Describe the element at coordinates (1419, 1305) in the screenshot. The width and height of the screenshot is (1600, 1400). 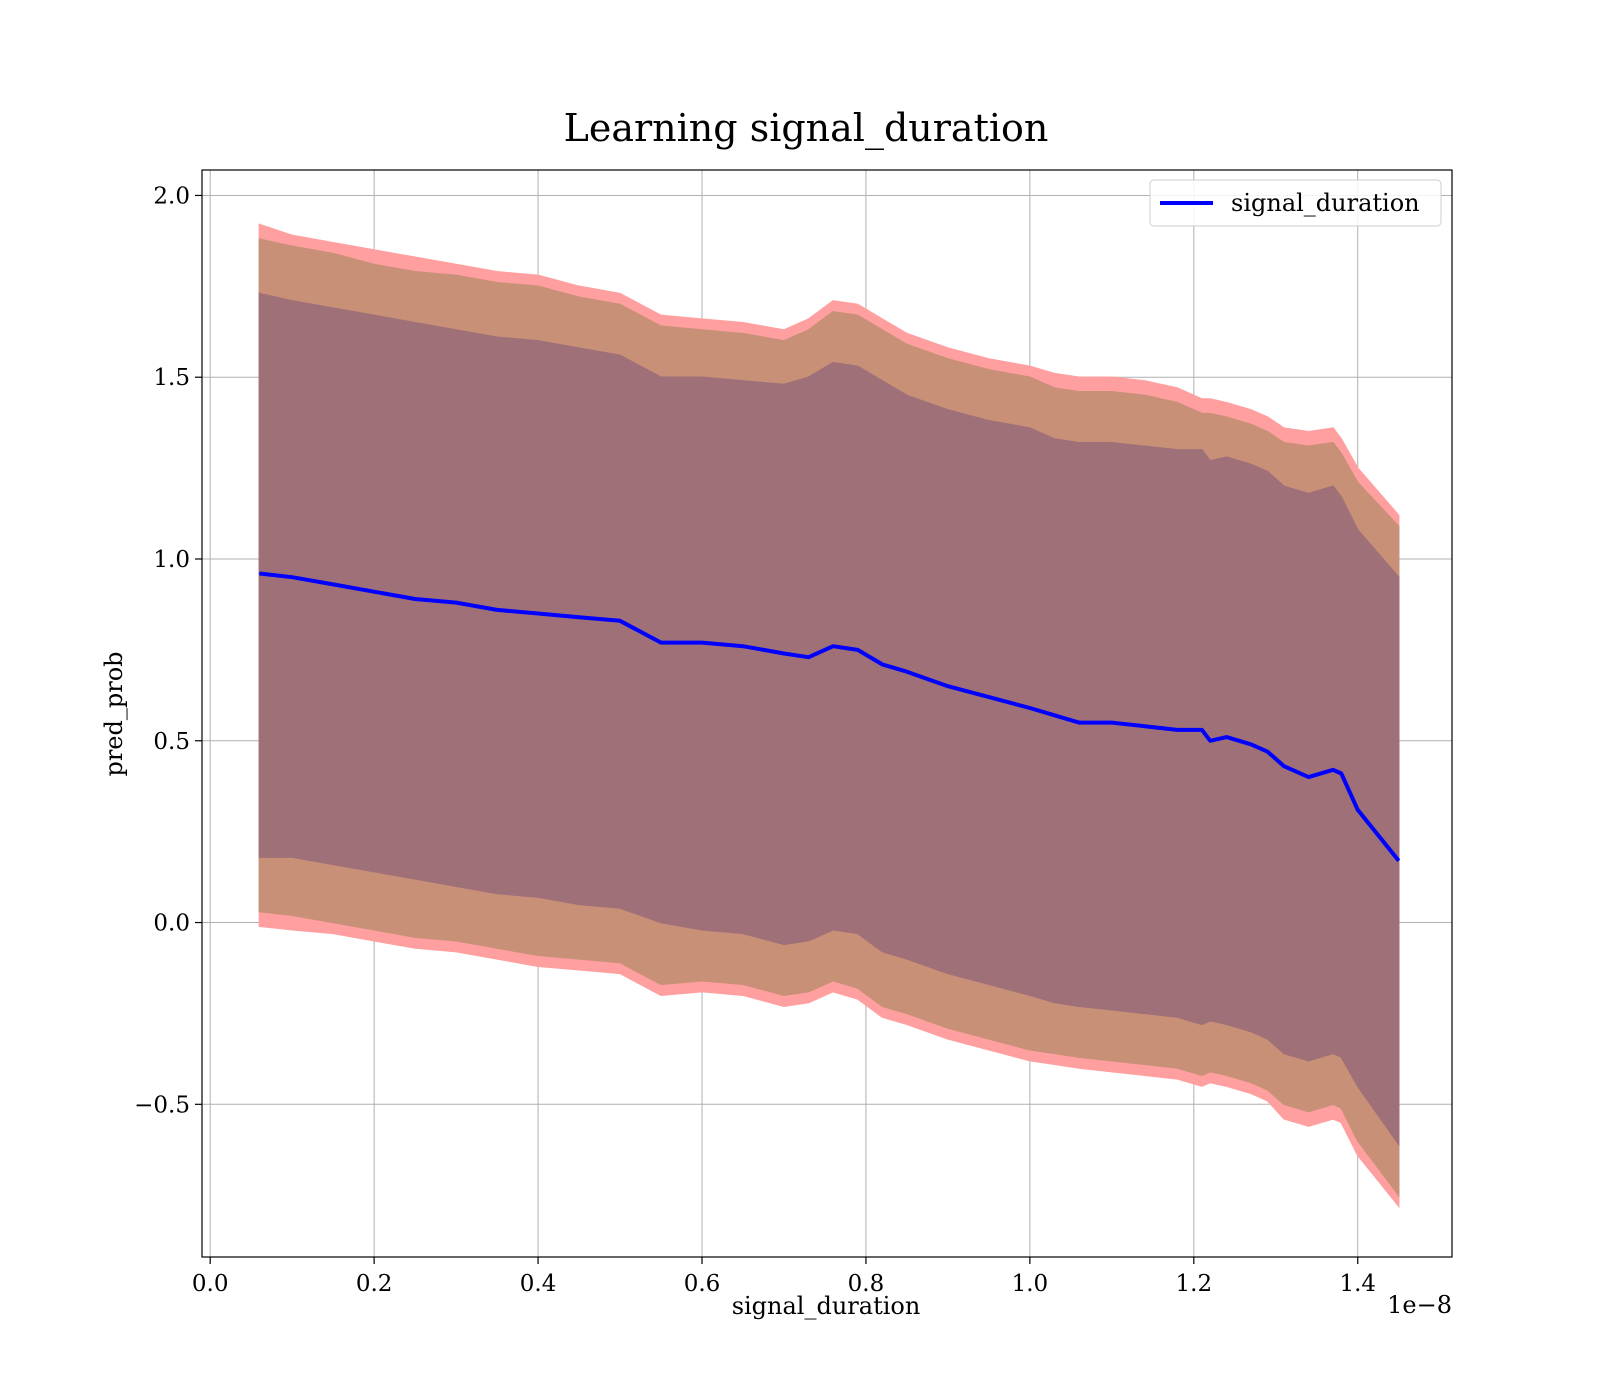
I see `x-axis-offset-label: 1e−8` at that location.